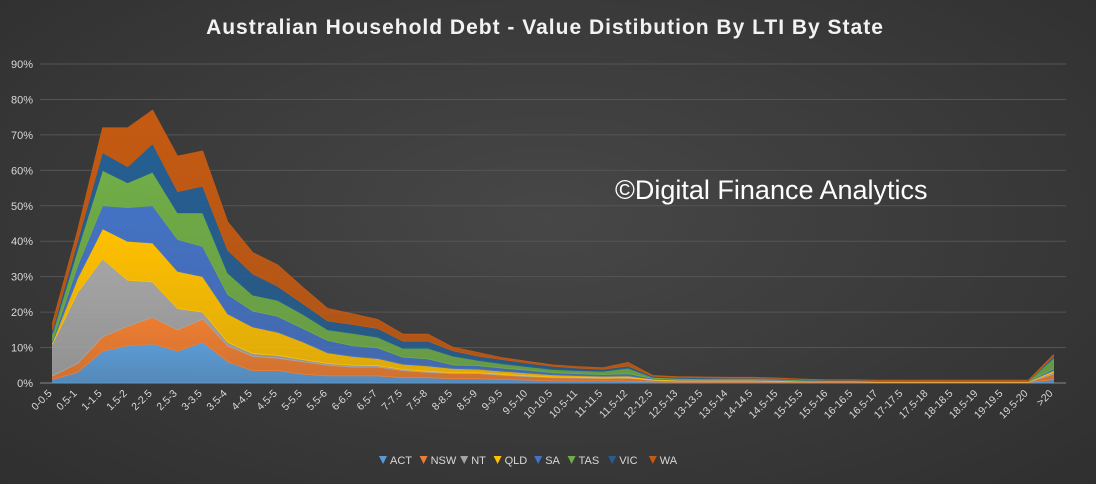  What do you see at coordinates (464, 460) in the screenshot?
I see `legend-swatch-nt` at bounding box center [464, 460].